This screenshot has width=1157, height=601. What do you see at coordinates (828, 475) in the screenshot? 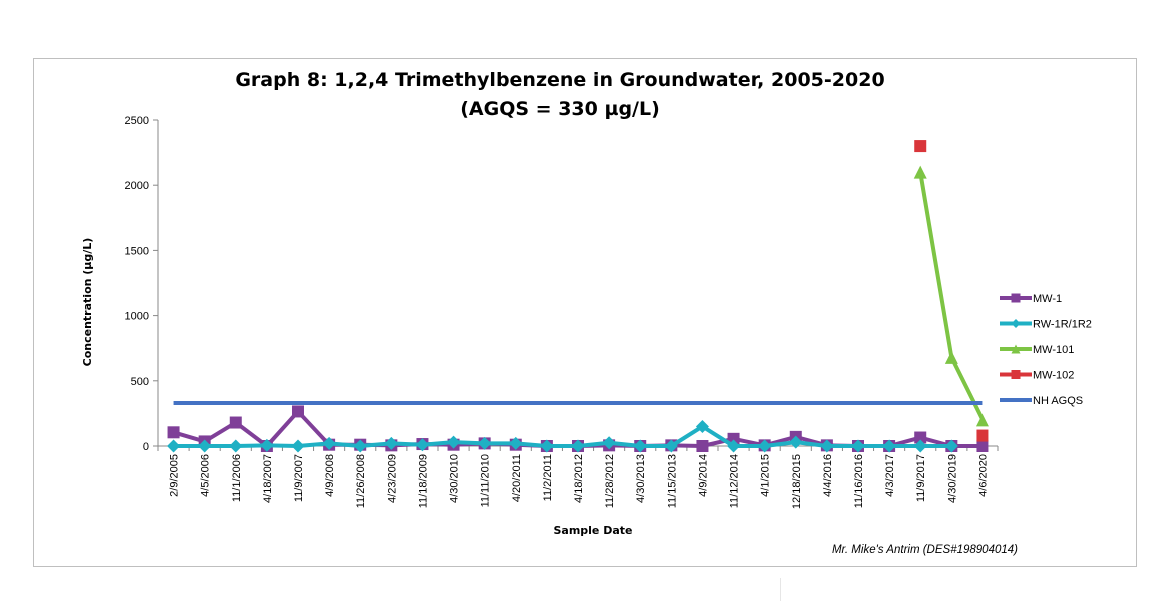
I see `x-tick-label: 4/4/2016` at bounding box center [828, 475].